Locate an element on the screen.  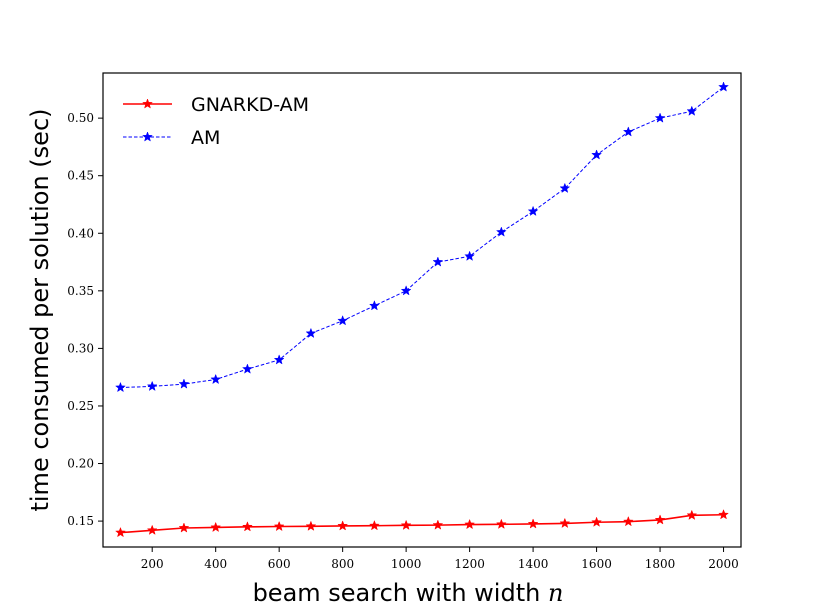
y-tick-label: 0.40 is located at coordinates (80, 233).